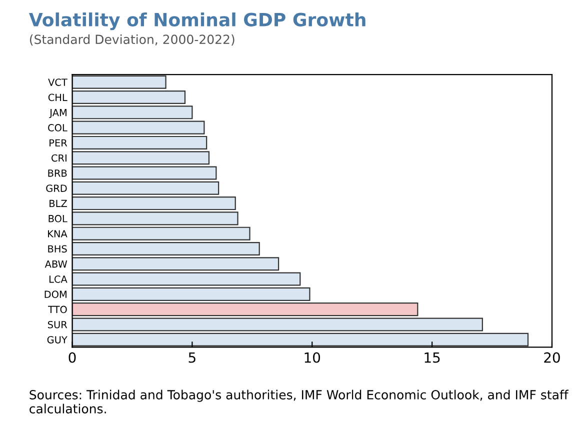 The height and width of the screenshot is (426, 578). Describe the element at coordinates (132, 40) in the screenshot. I see `chart-subtitle: (Standard Deviation, 2000-2022)` at that location.